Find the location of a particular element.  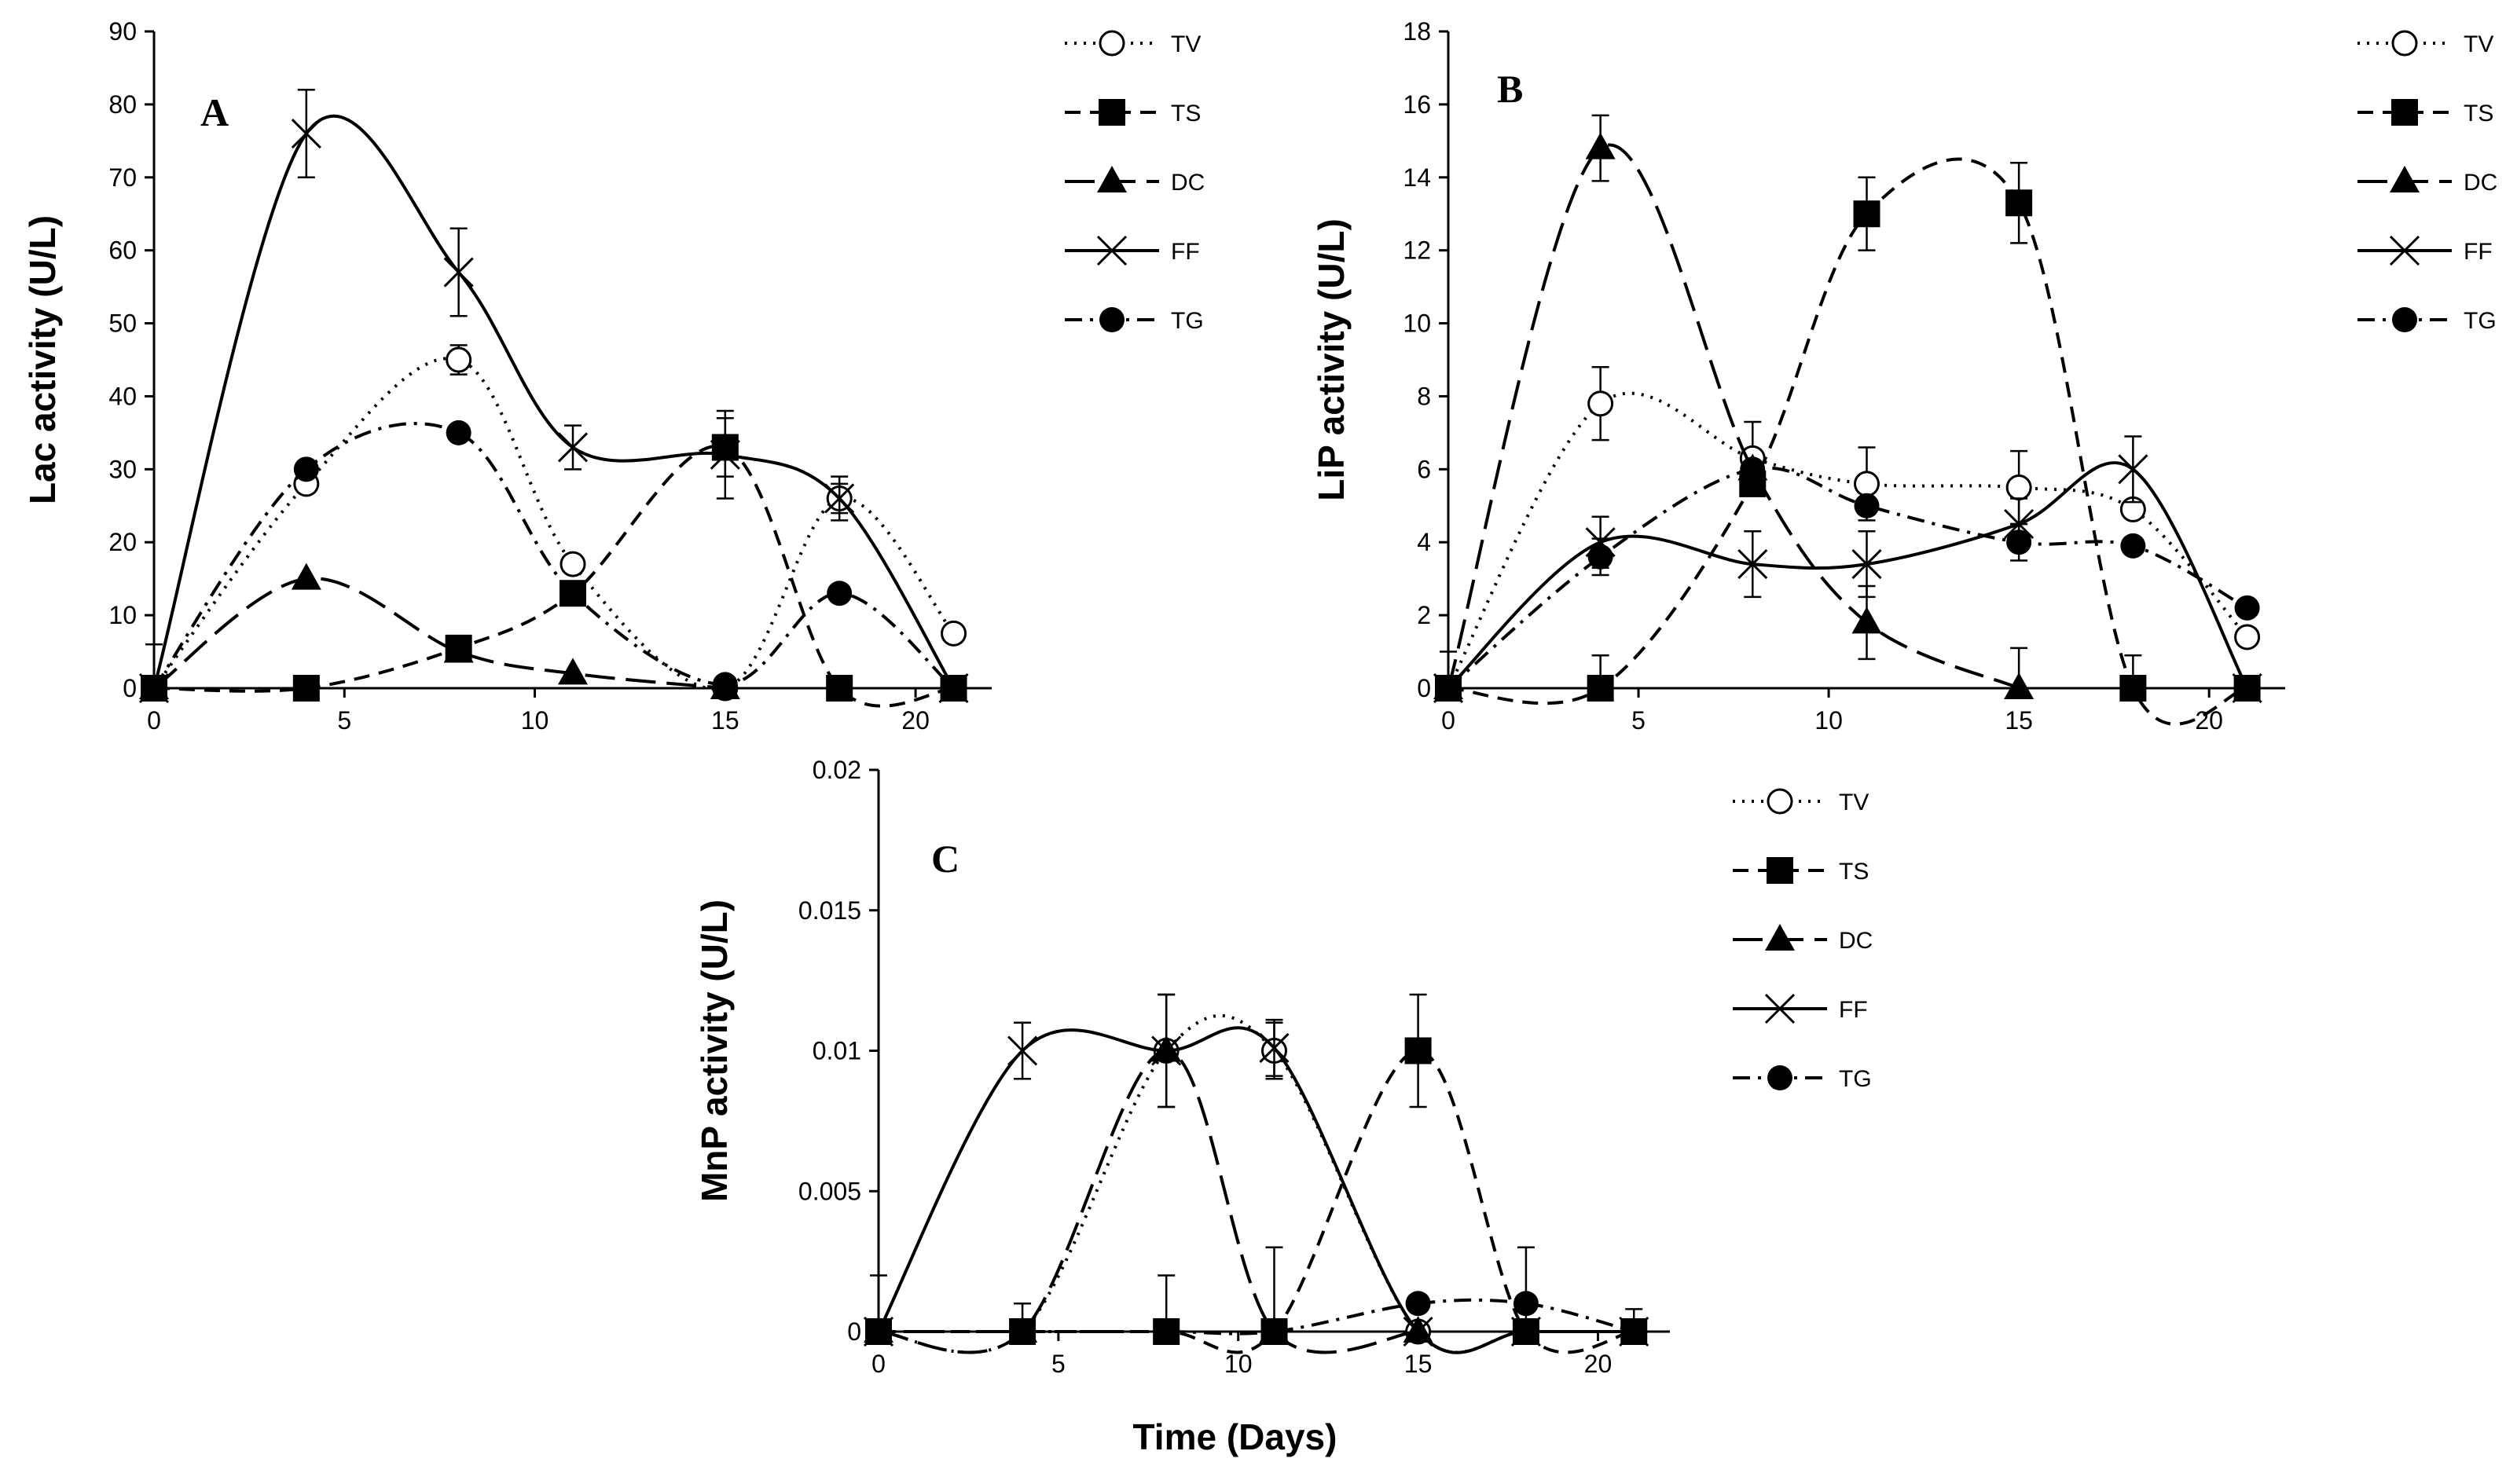

y-tick-label: 16 is located at coordinates (1417, 104).